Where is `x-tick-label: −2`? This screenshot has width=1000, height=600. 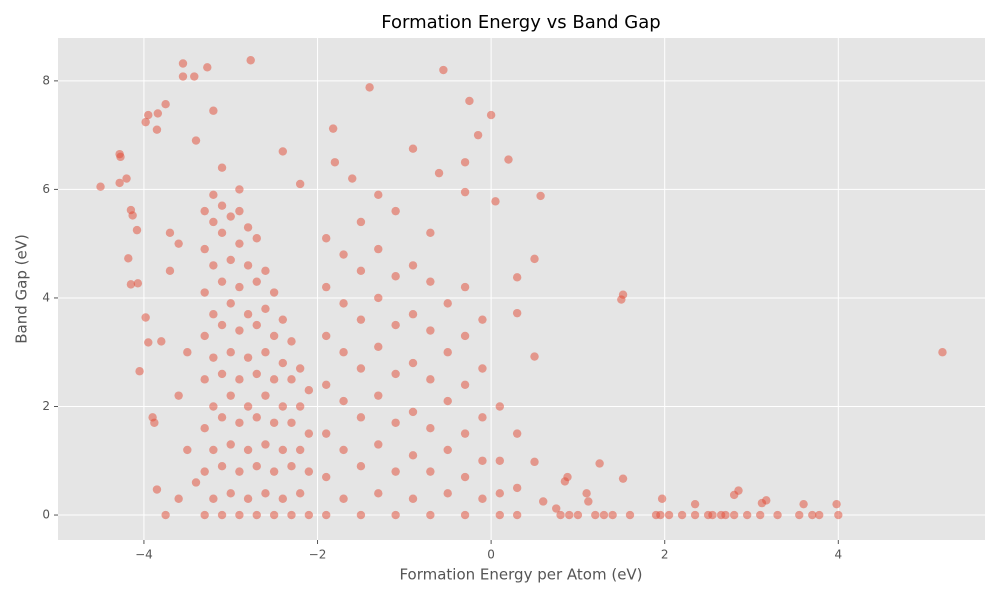
x-tick-label: −2 is located at coordinates (318, 555).